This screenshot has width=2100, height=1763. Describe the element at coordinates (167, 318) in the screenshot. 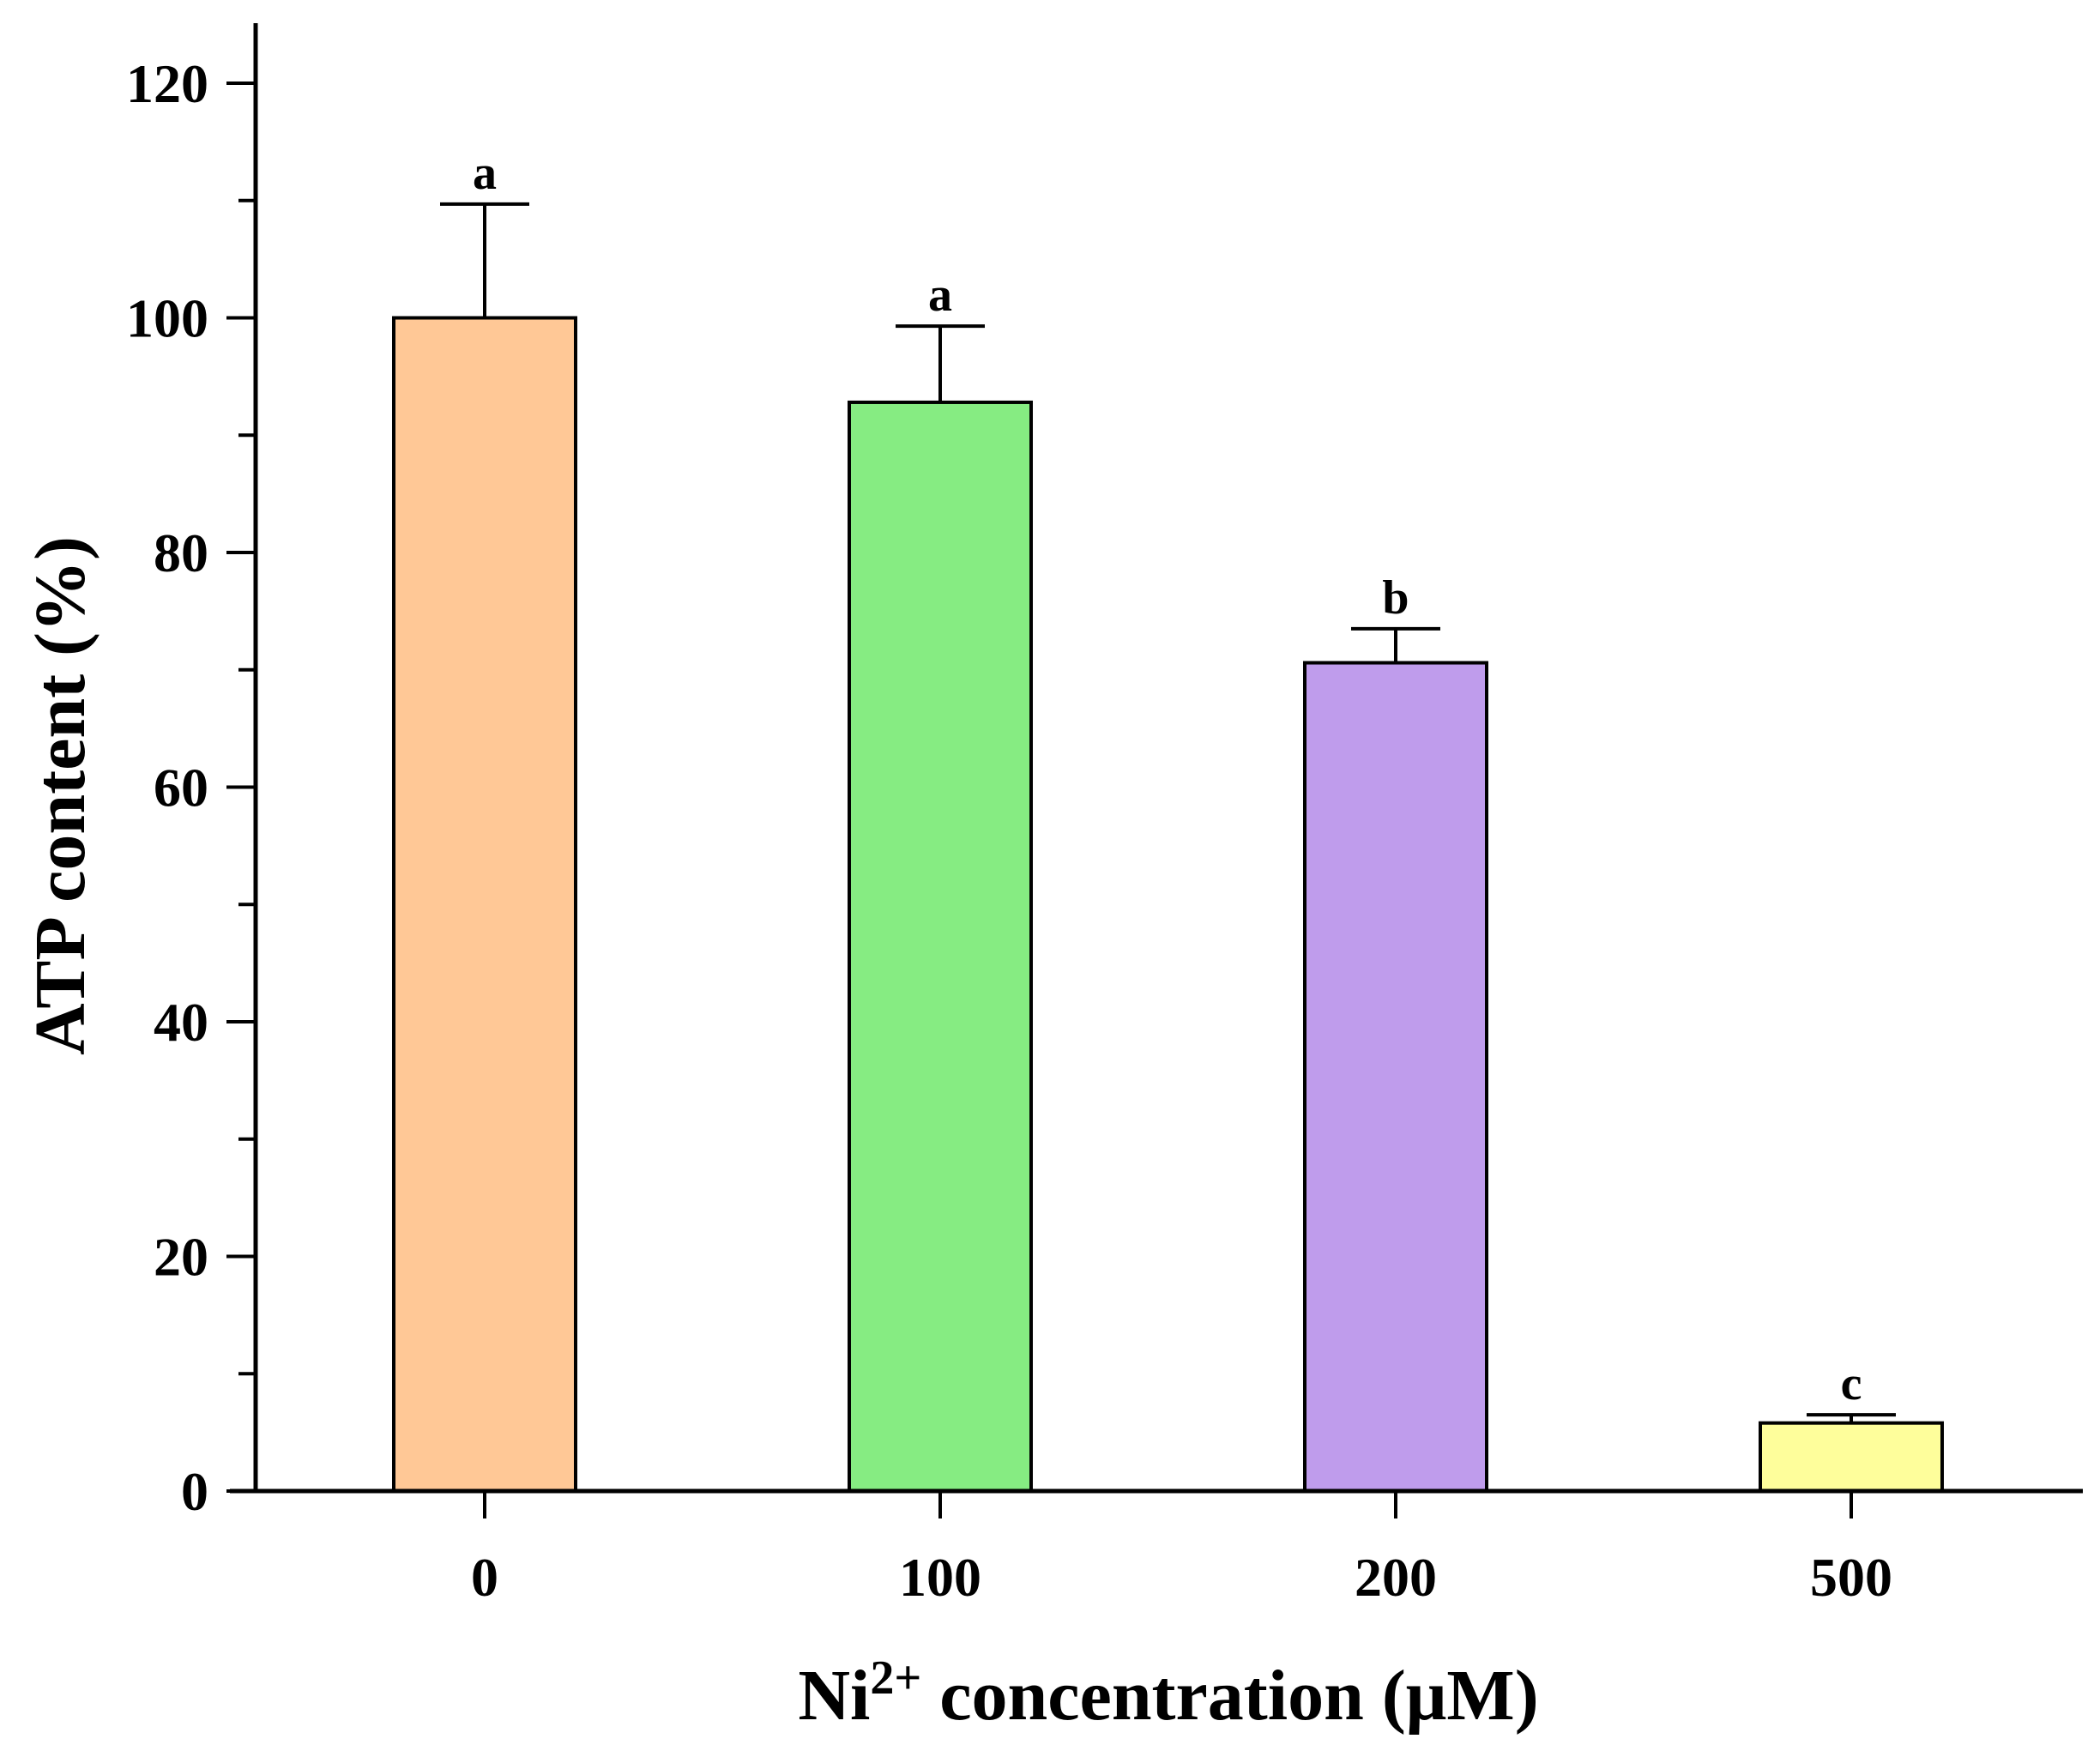

I see `y-tick-label: 100` at that location.